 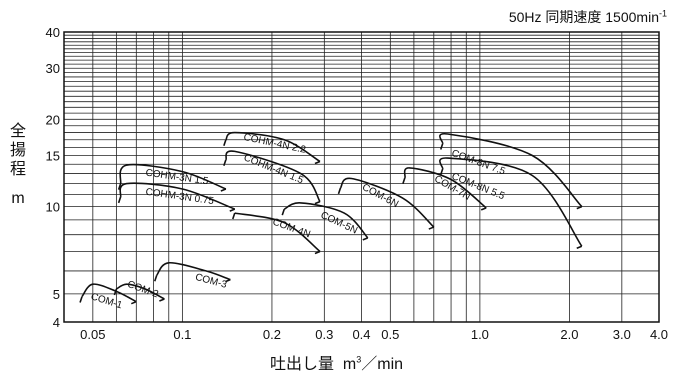 I want to click on x-axis-label: 吐出し量 m3／min, so click(x=336, y=362).